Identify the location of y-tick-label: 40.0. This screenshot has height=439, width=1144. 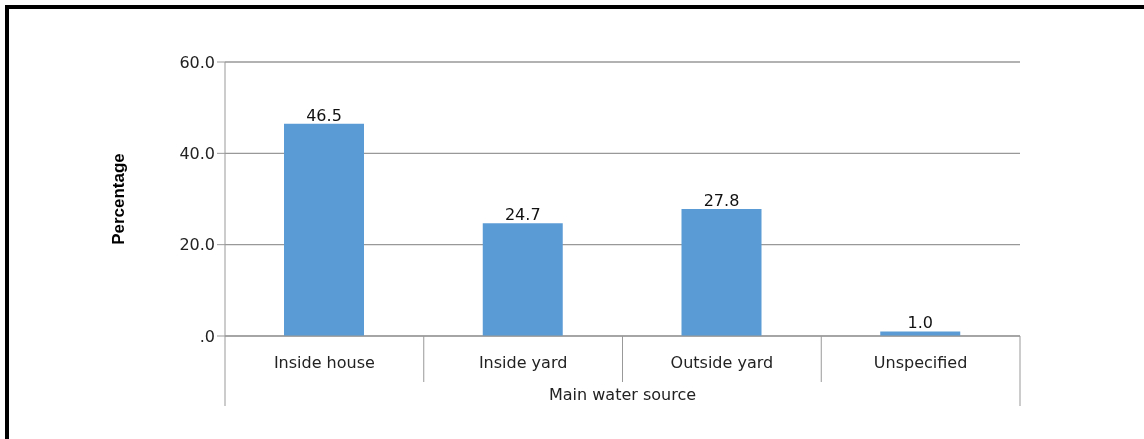
(197, 154).